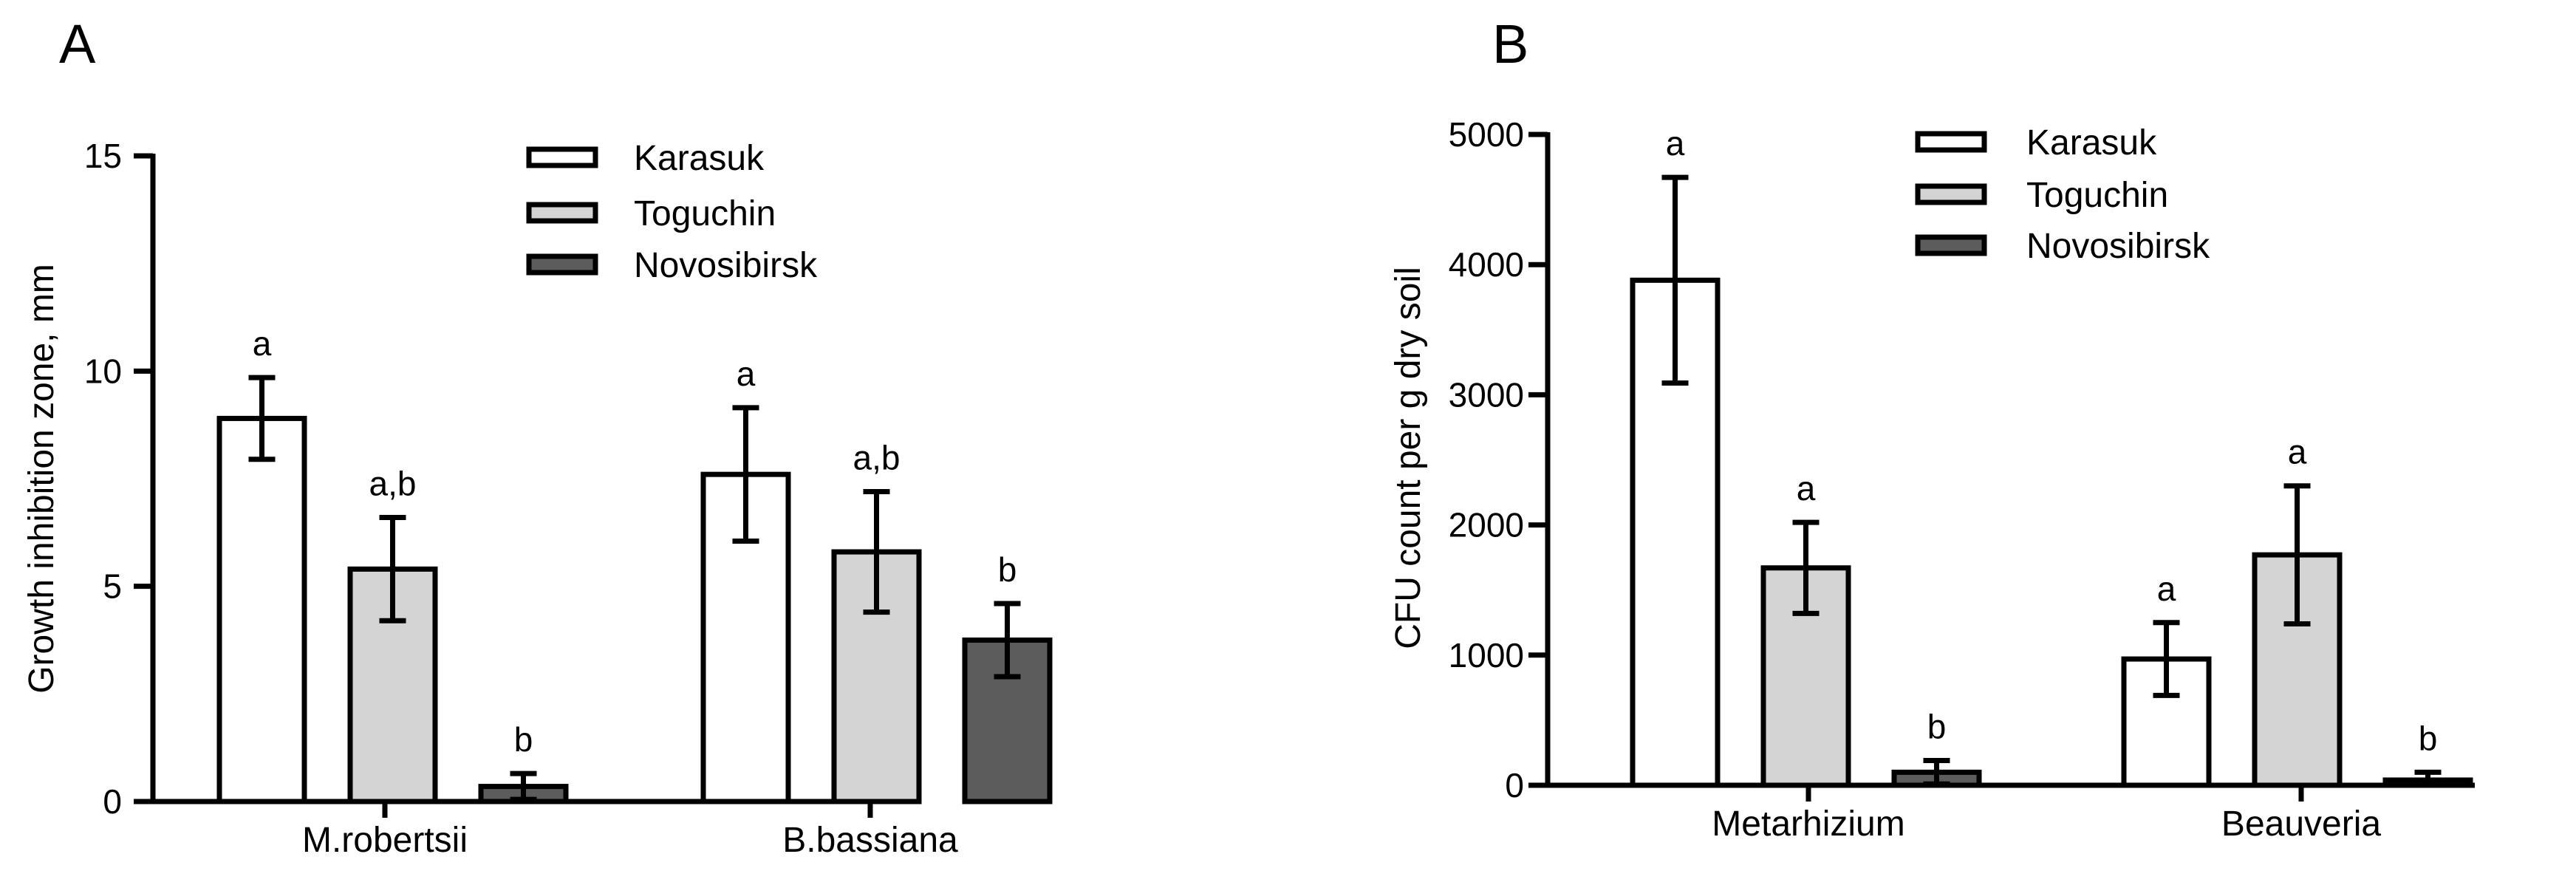 This screenshot has width=2576, height=885. I want to click on y-tick-label: 4000, so click(1486, 265).